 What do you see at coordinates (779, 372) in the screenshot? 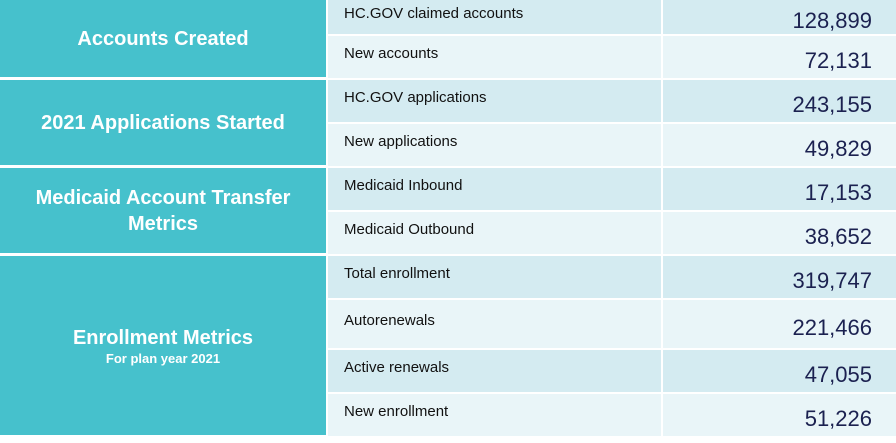
I see `row-value: 47,055` at bounding box center [779, 372].